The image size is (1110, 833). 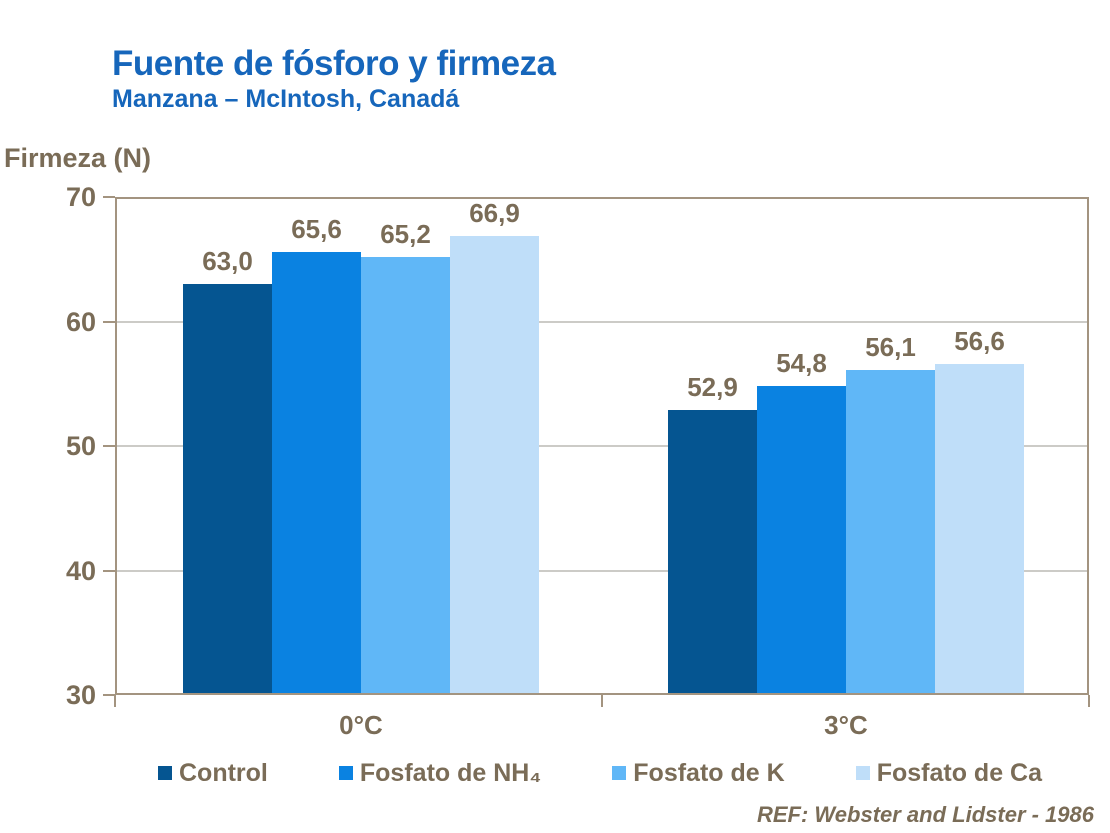 I want to click on legend-item-fosfato-de-ca: Fosfato de Ca, so click(x=948, y=773).